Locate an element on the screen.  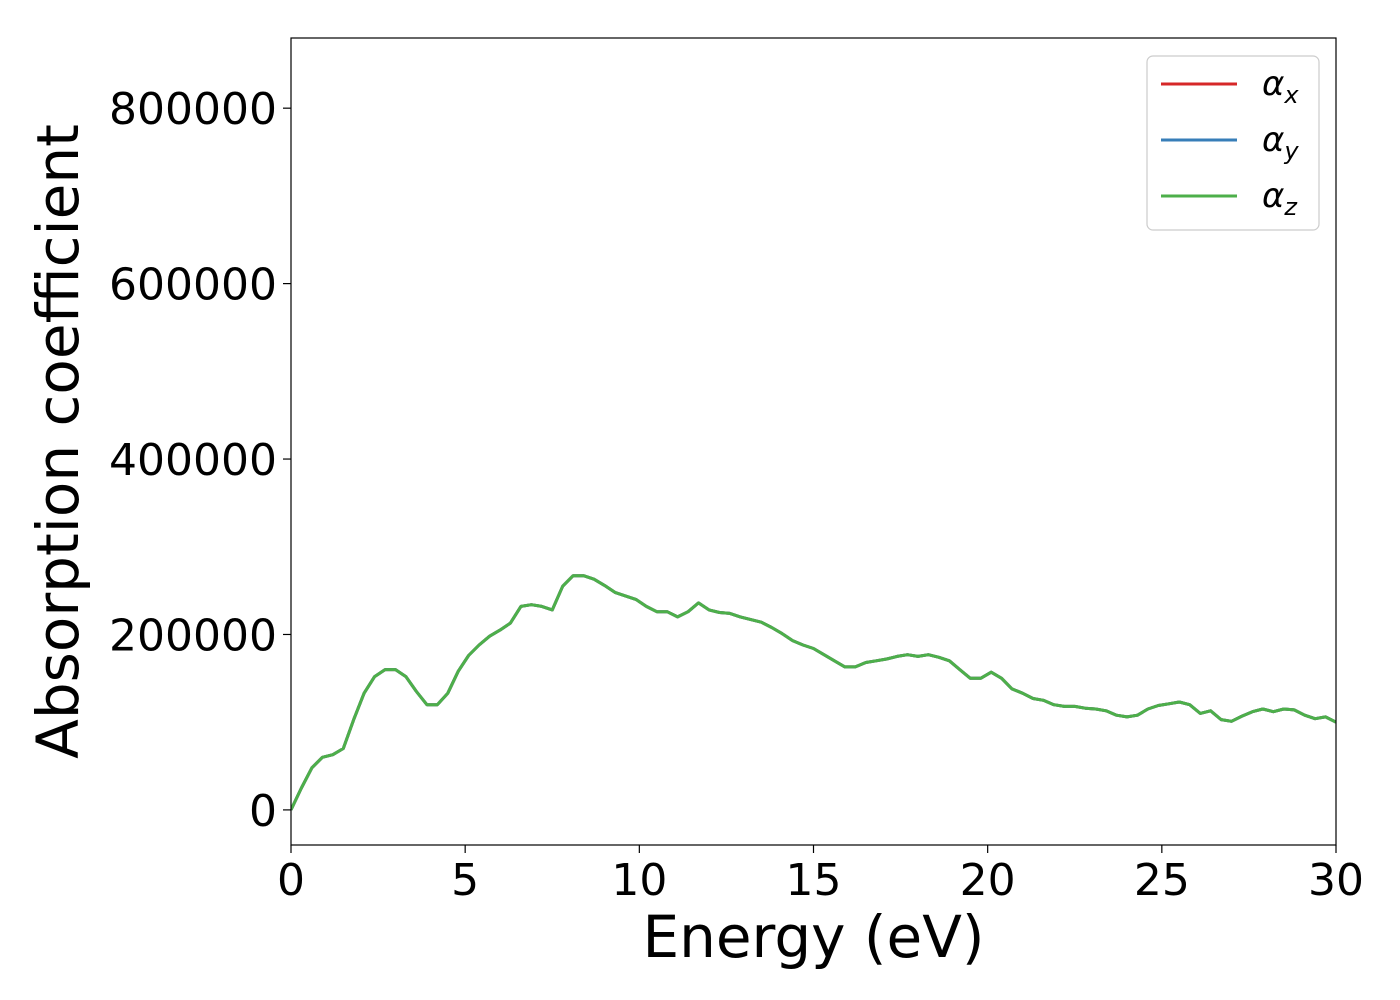
x-tick-label: 10 is located at coordinates (639, 880).